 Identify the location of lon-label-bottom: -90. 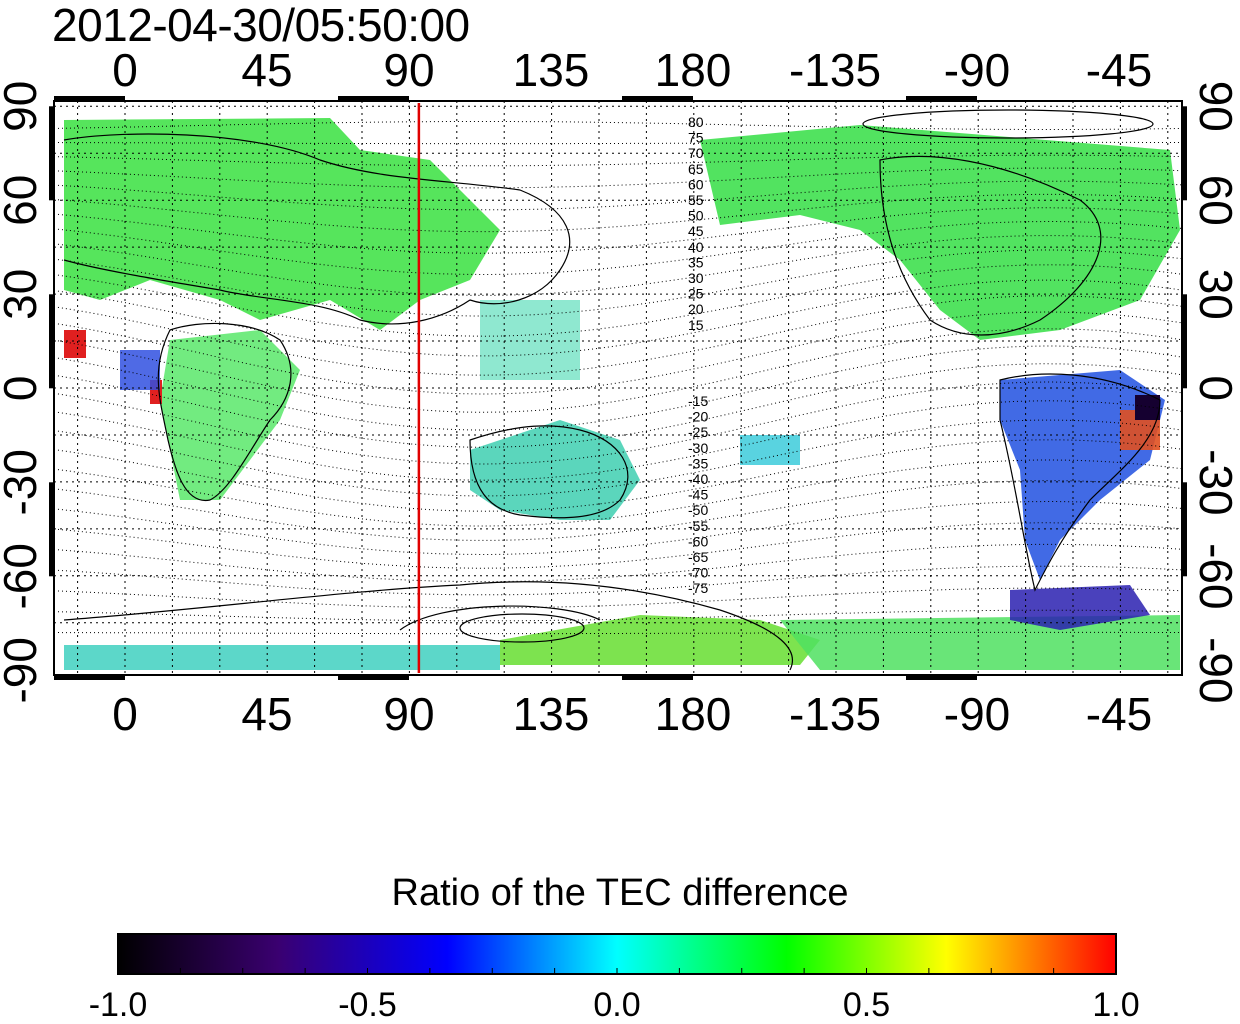
(977, 714).